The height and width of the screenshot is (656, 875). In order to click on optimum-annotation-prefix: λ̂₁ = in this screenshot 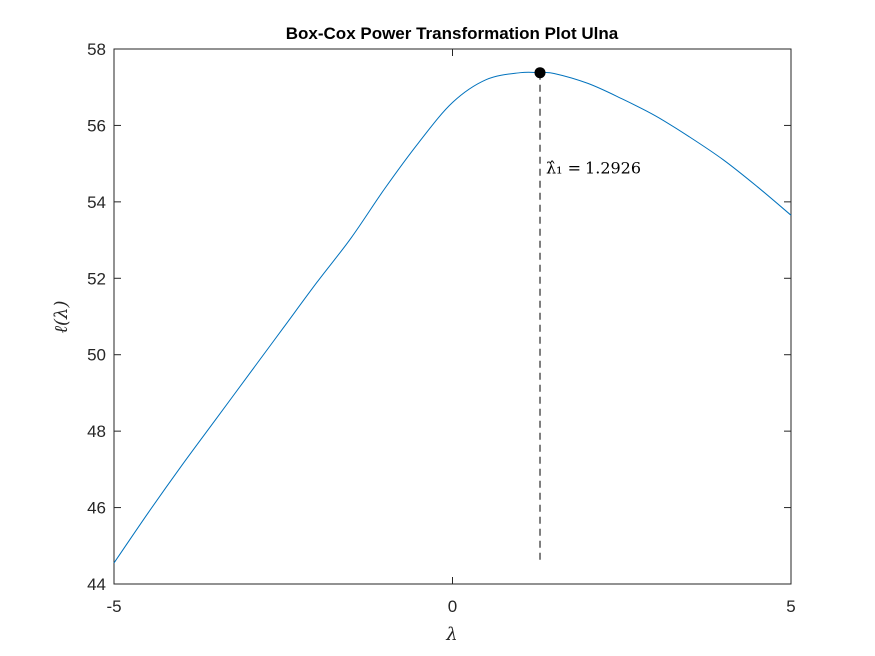, I will do `click(563, 168)`.